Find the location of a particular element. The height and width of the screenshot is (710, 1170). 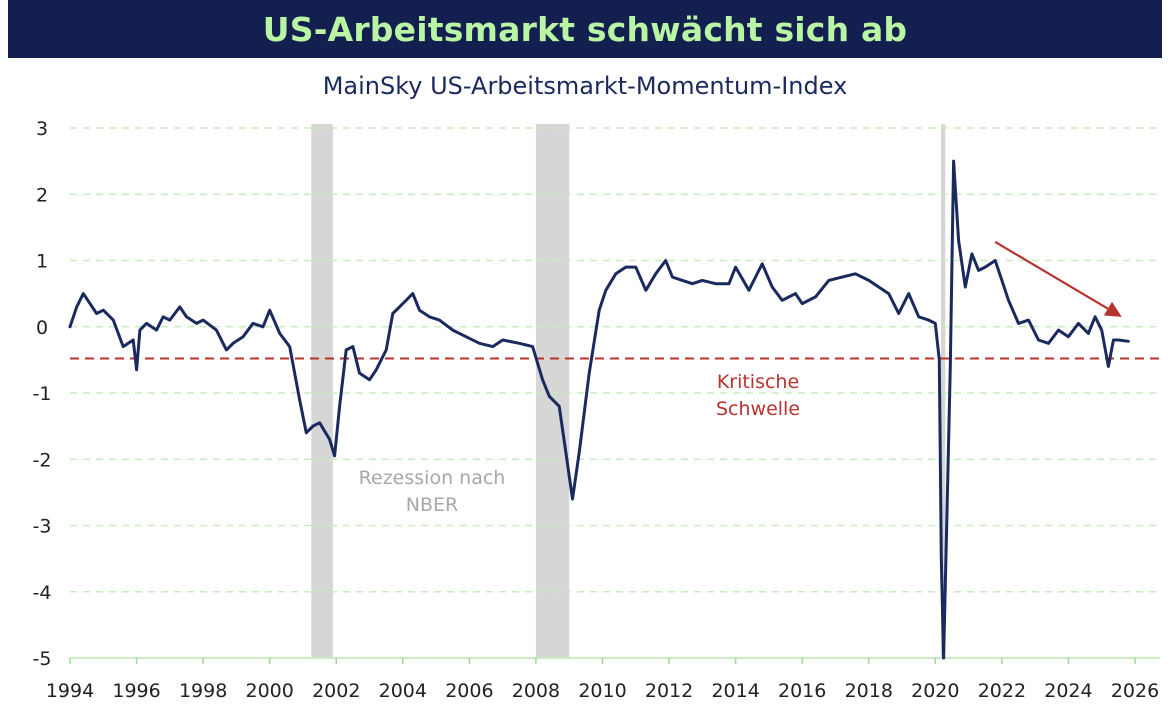

recession-label-1: Rezession nach is located at coordinates (432, 478).